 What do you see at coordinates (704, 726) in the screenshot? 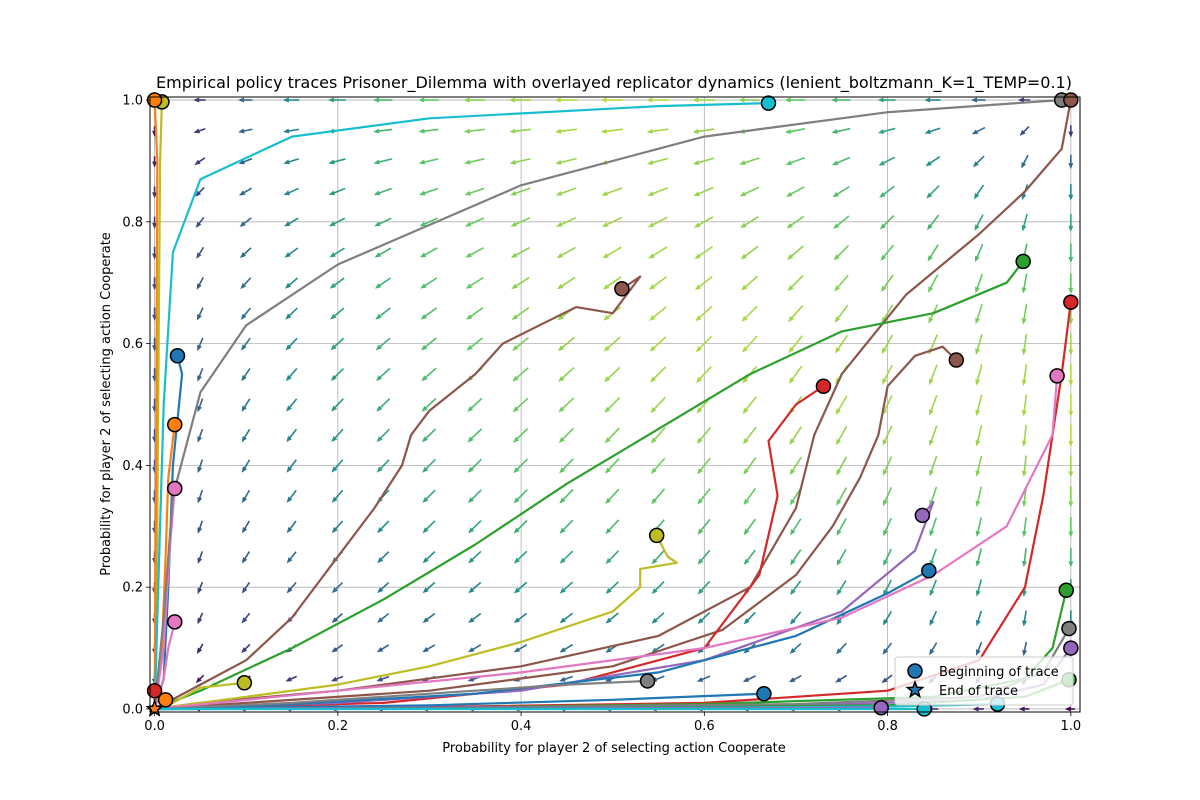
I see `x-tick-label: 0.6` at bounding box center [704, 726].